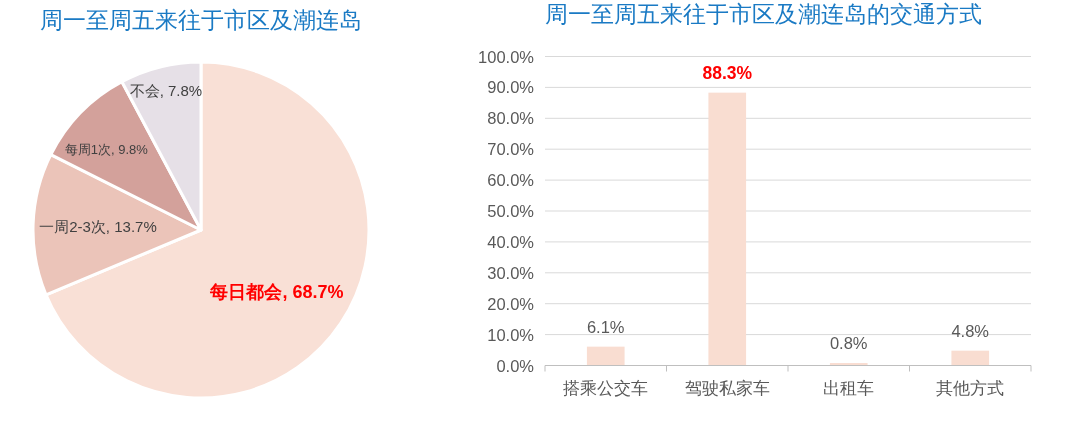 The width and height of the screenshot is (1080, 423). I want to click on data-label: 88.3%, so click(727, 72).